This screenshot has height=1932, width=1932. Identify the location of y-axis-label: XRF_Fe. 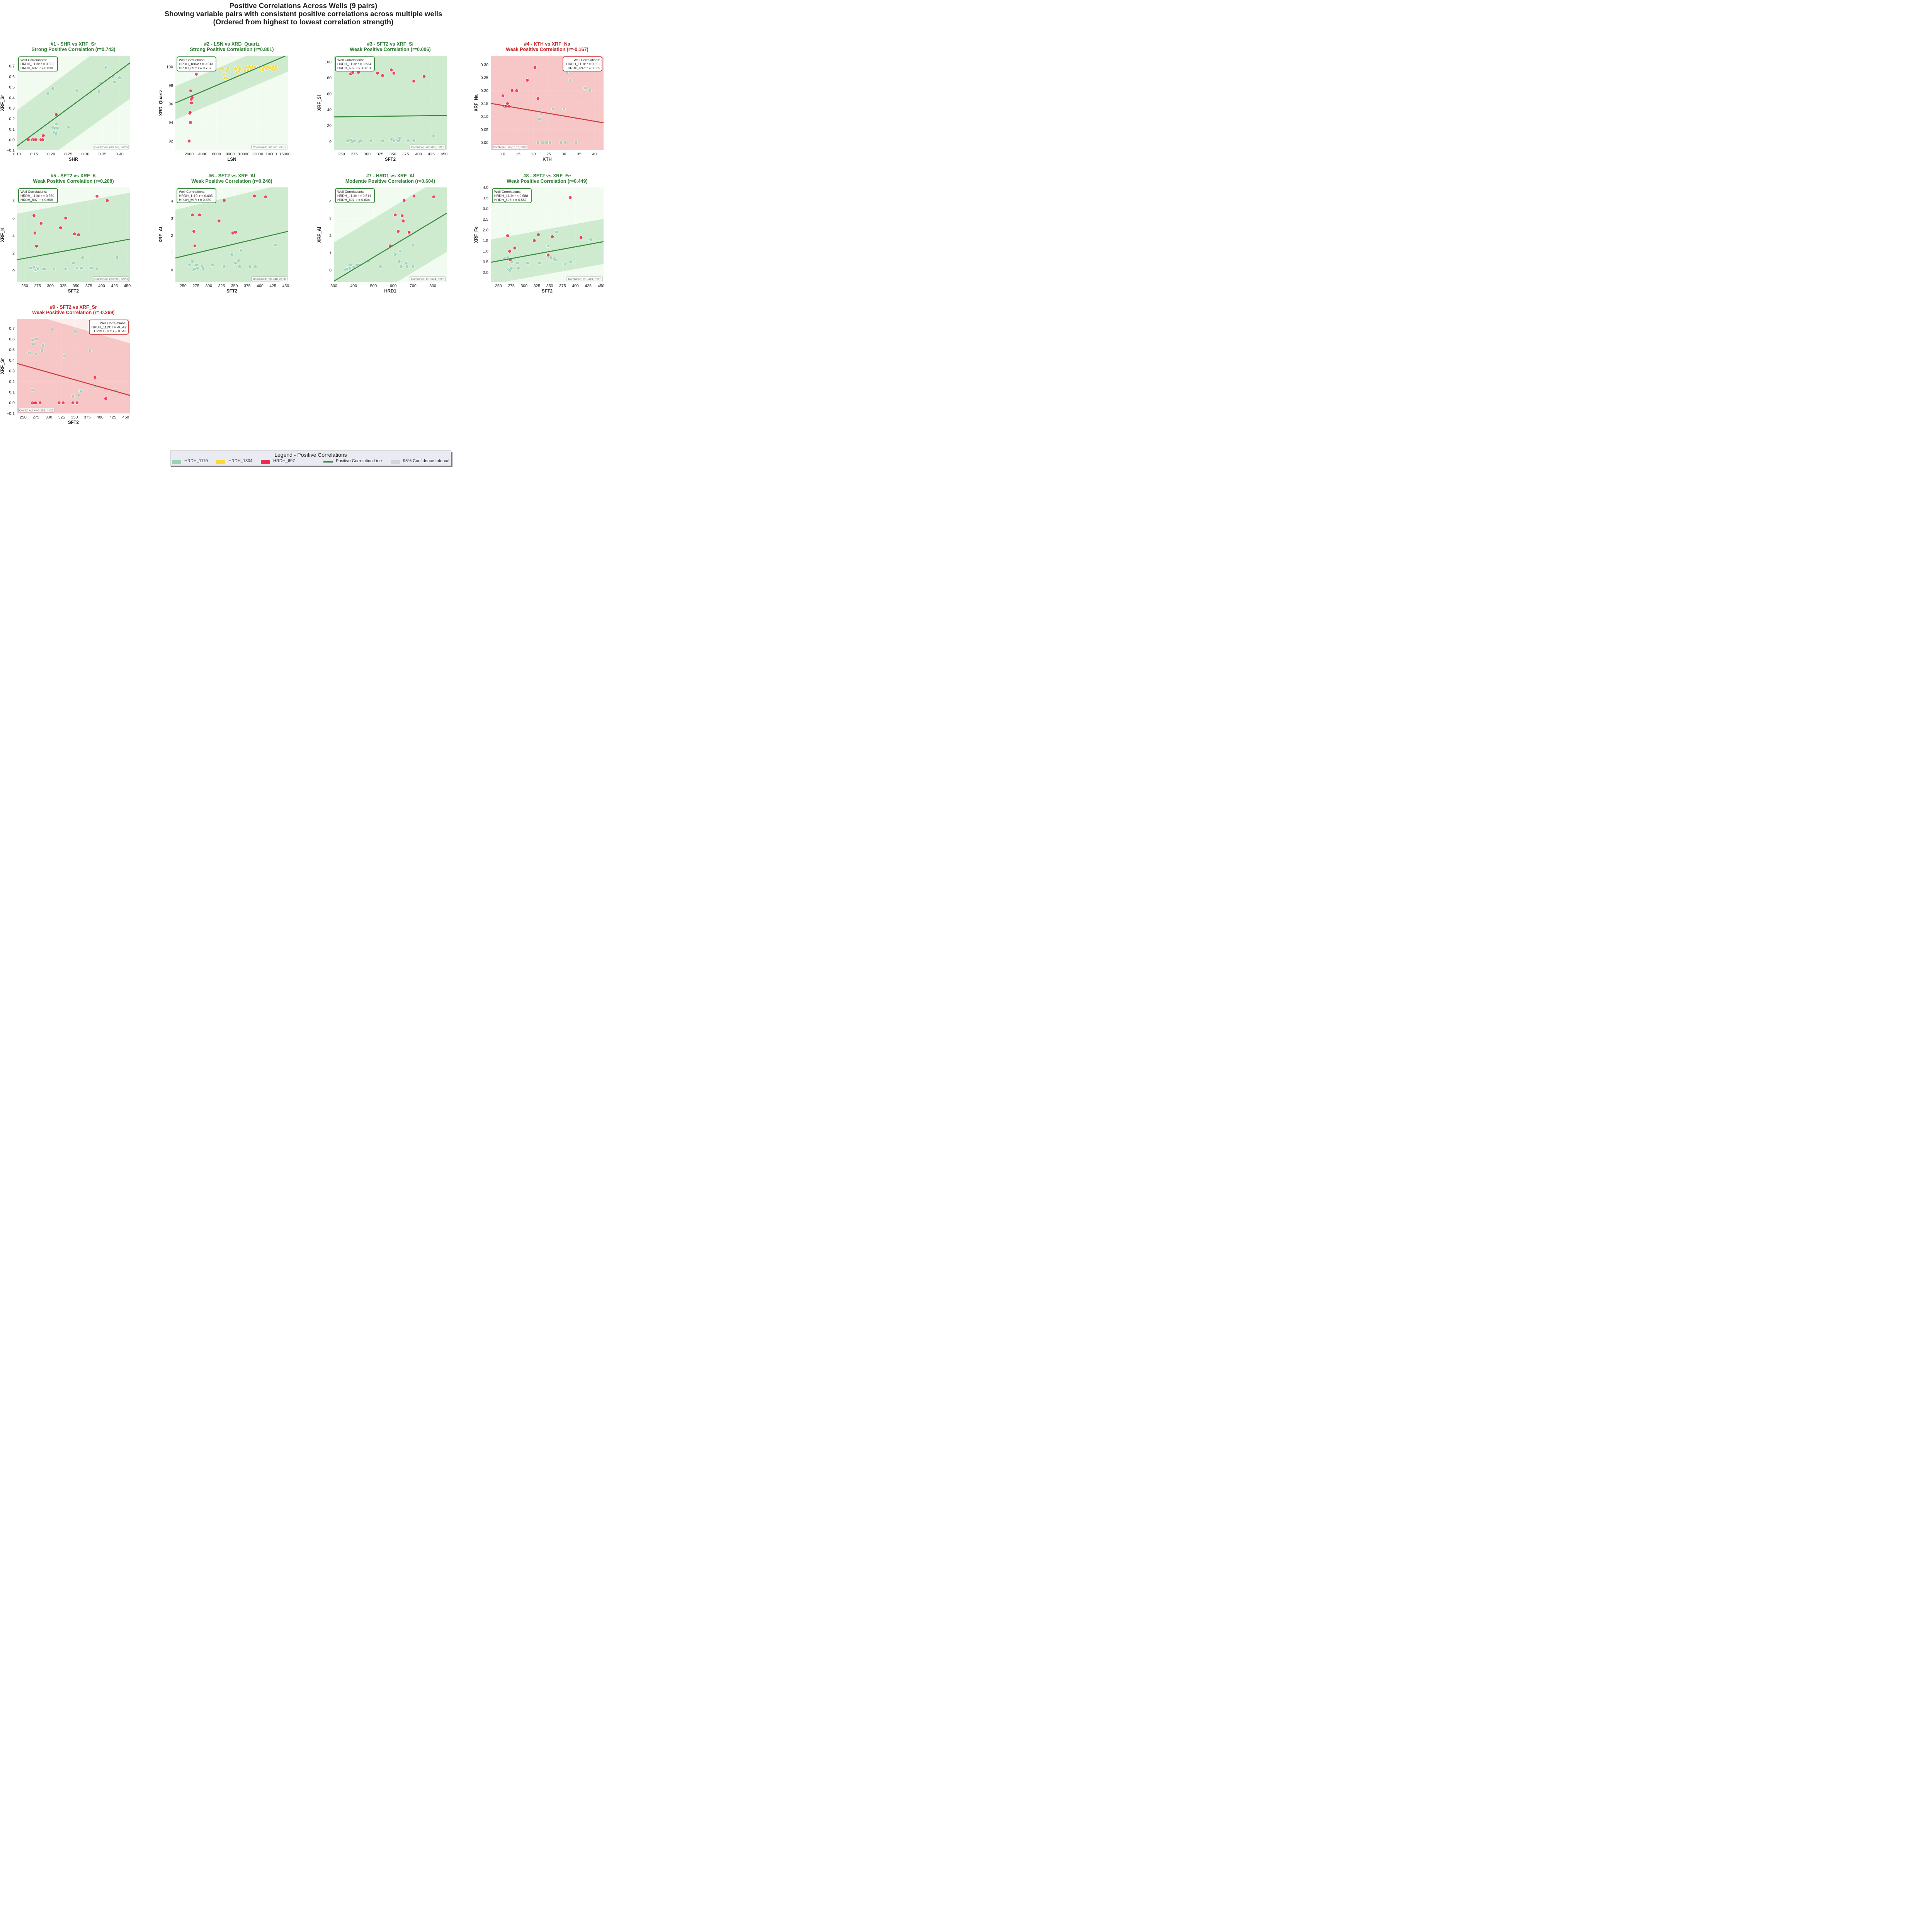
(477, 235).